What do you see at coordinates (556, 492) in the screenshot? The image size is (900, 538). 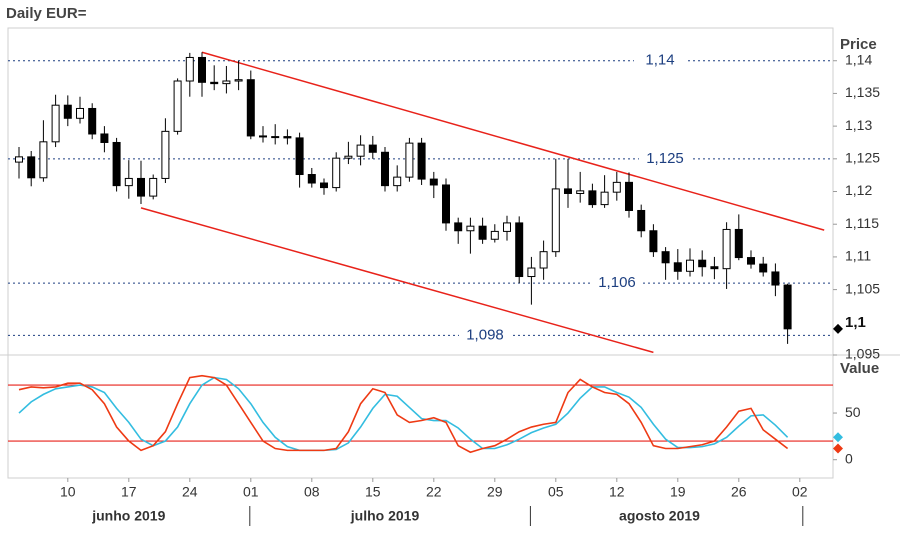 I see `x-tick-label: 05` at bounding box center [556, 492].